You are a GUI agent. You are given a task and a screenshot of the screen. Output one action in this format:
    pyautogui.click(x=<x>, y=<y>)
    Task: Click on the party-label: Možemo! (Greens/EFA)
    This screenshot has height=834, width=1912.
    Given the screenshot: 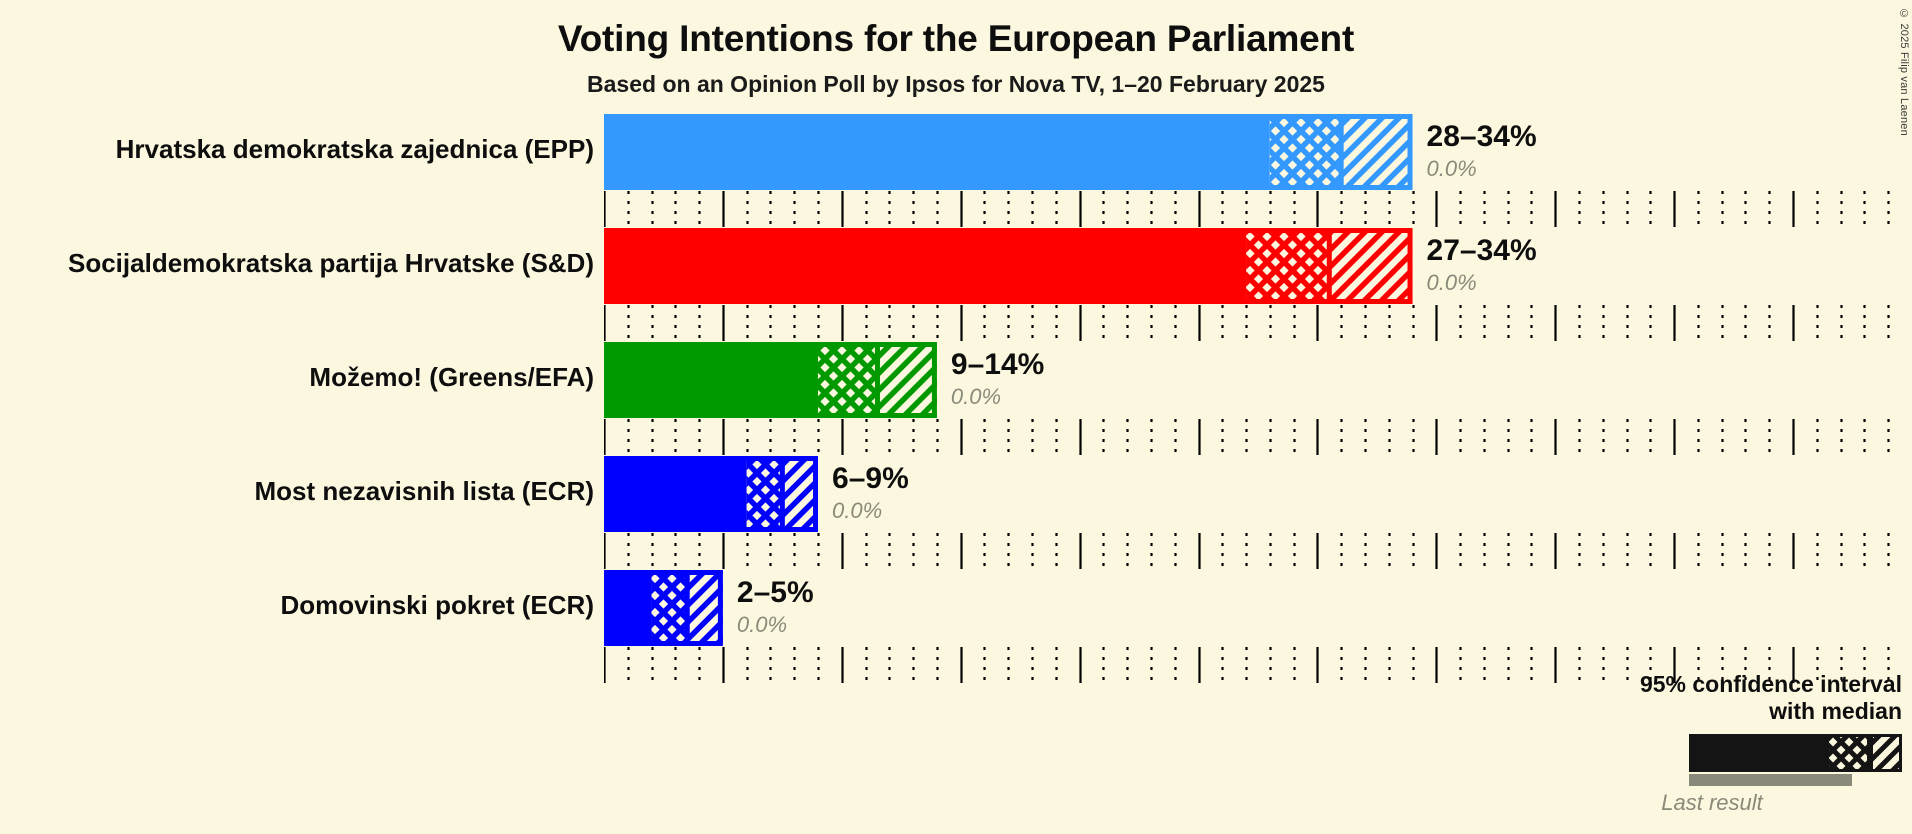 What is the action you would take?
    pyautogui.click(x=451, y=377)
    